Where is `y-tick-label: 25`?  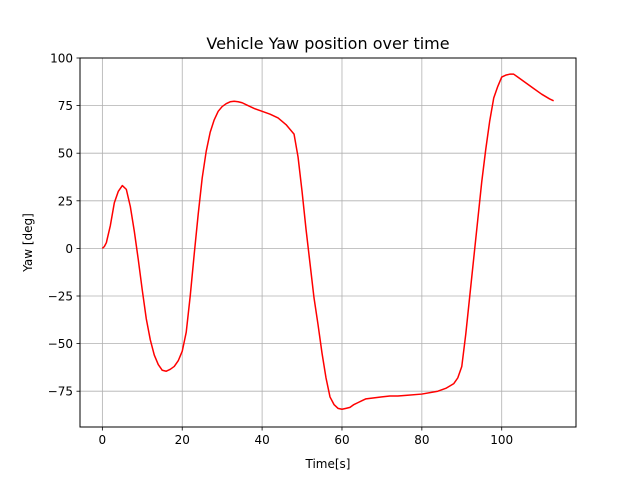 y-tick-label: 25 is located at coordinates (65, 201).